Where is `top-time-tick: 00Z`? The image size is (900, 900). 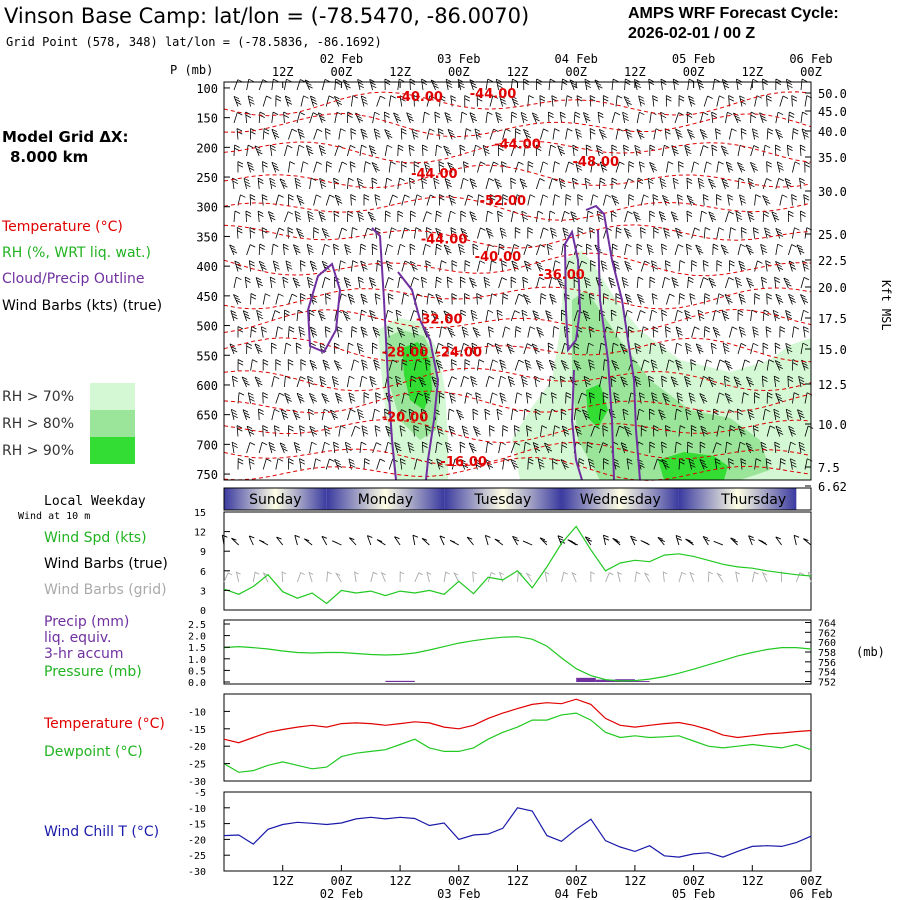 top-time-tick: 00Z is located at coordinates (576, 72).